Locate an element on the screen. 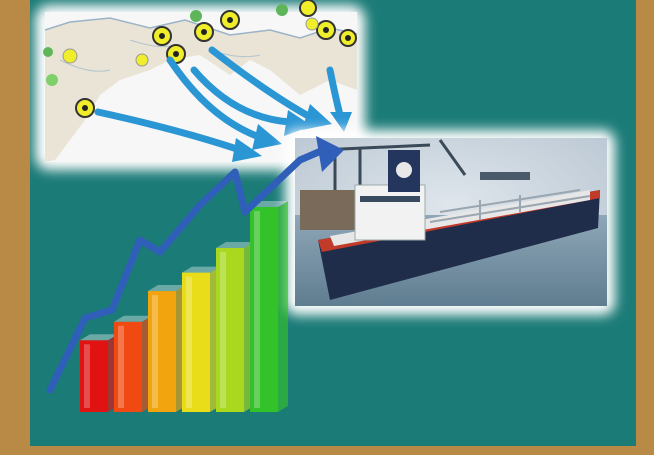 This screenshot has height=455, width=654. tanker-hull is located at coordinates (459, 245).